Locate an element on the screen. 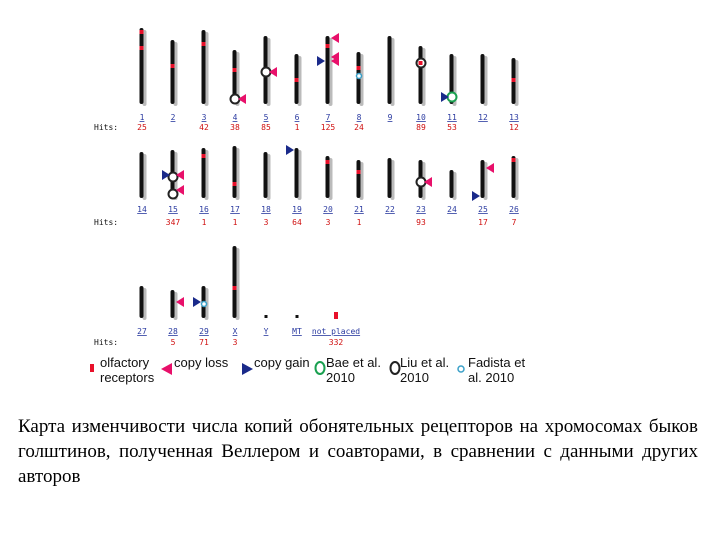 This screenshot has height=540, width=720. hits-count: 24 is located at coordinates (359, 127).